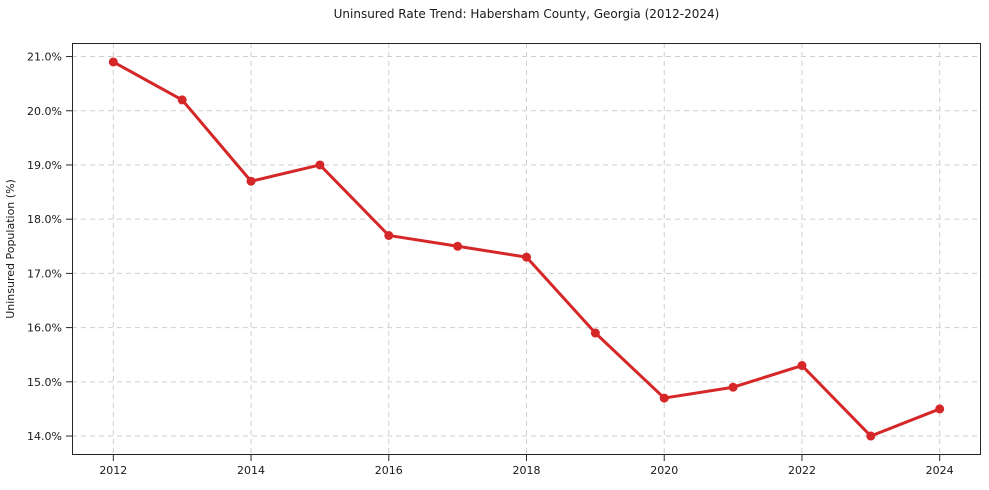 This screenshot has width=989, height=490. What do you see at coordinates (527, 470) in the screenshot?
I see `x-tick-label: 2018` at bounding box center [527, 470].